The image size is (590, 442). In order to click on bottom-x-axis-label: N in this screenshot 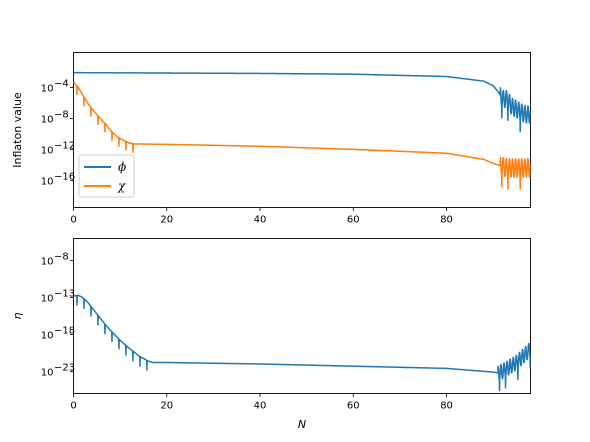, I will do `click(302, 424)`.